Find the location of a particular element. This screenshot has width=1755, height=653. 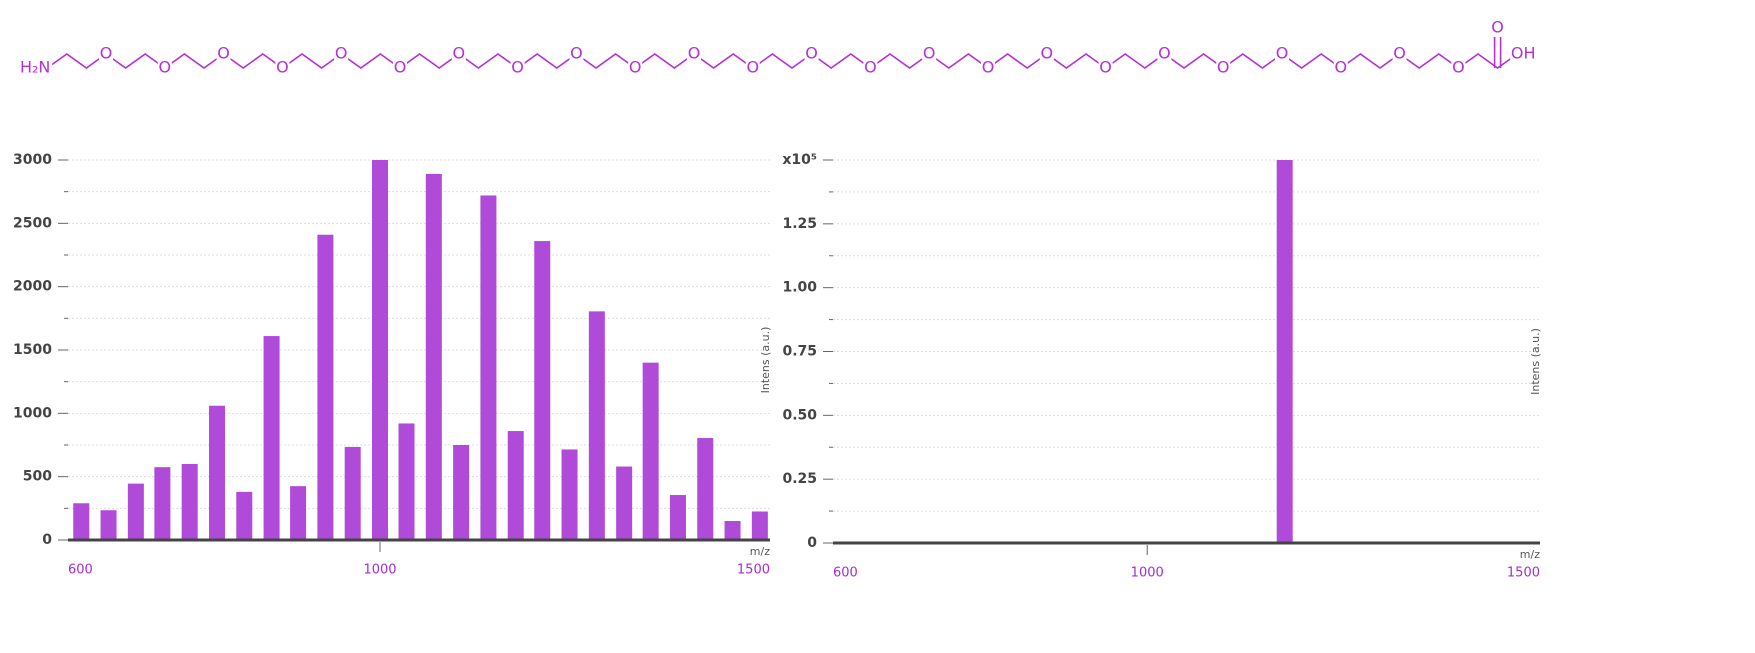

y-tick-label: 1.00 is located at coordinates (799, 288).